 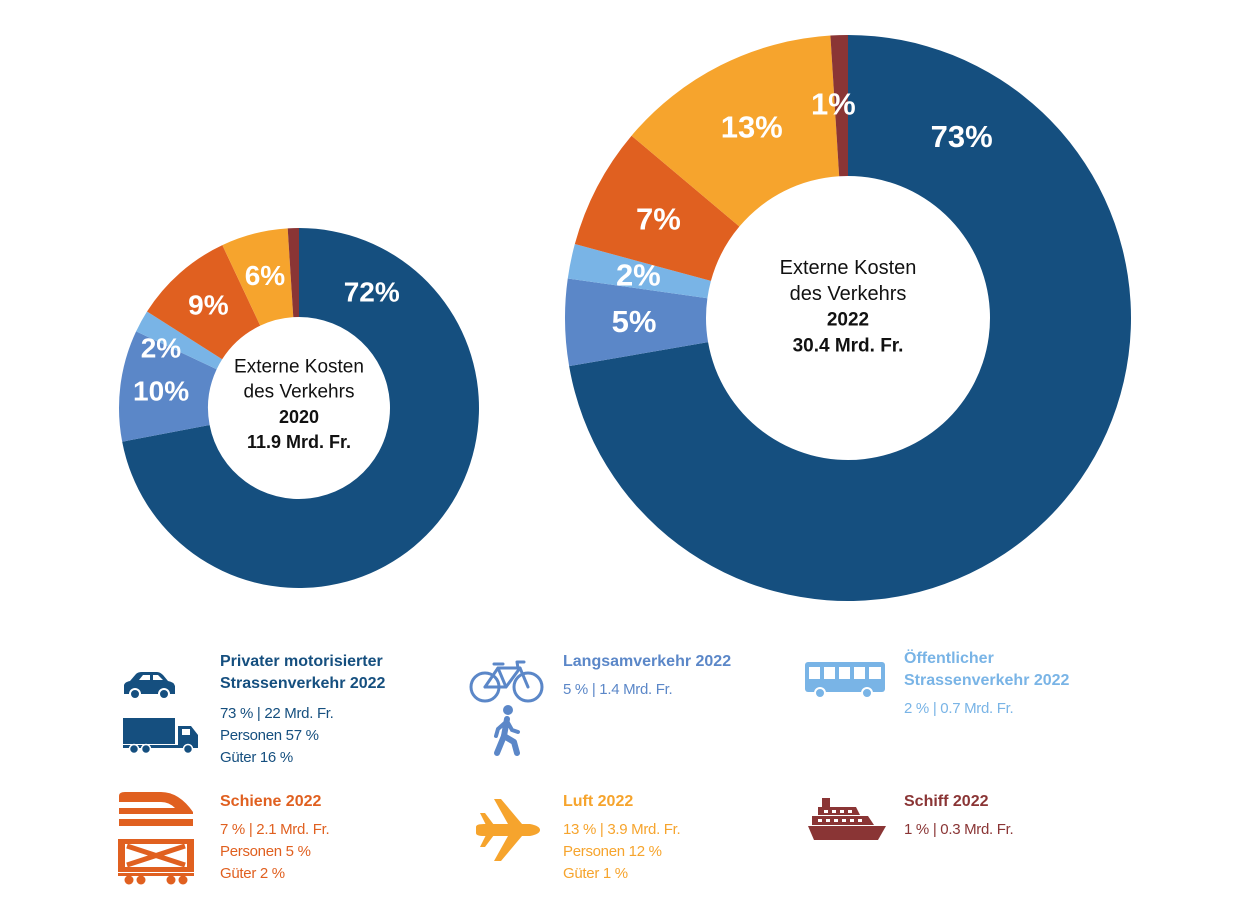 What do you see at coordinates (622, 829) in the screenshot?
I see `legend-air-line-1: 13 % | 3.9 Mrd. Fr.` at bounding box center [622, 829].